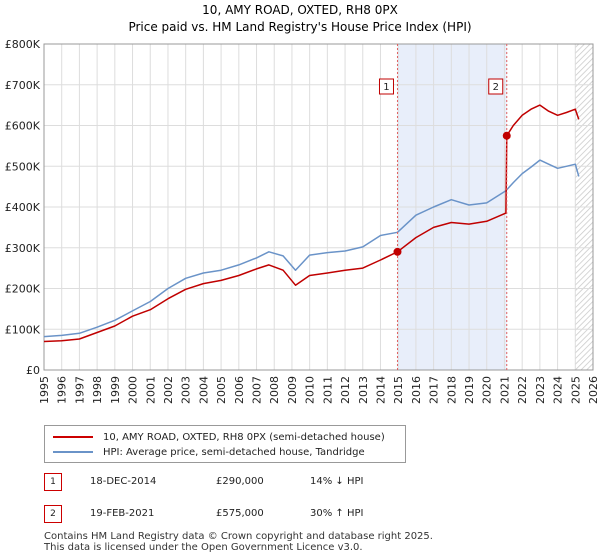 Image resolution: width=600 pixels, height=560 pixels. I want to click on x-tick-label: 2023, so click(540, 390).